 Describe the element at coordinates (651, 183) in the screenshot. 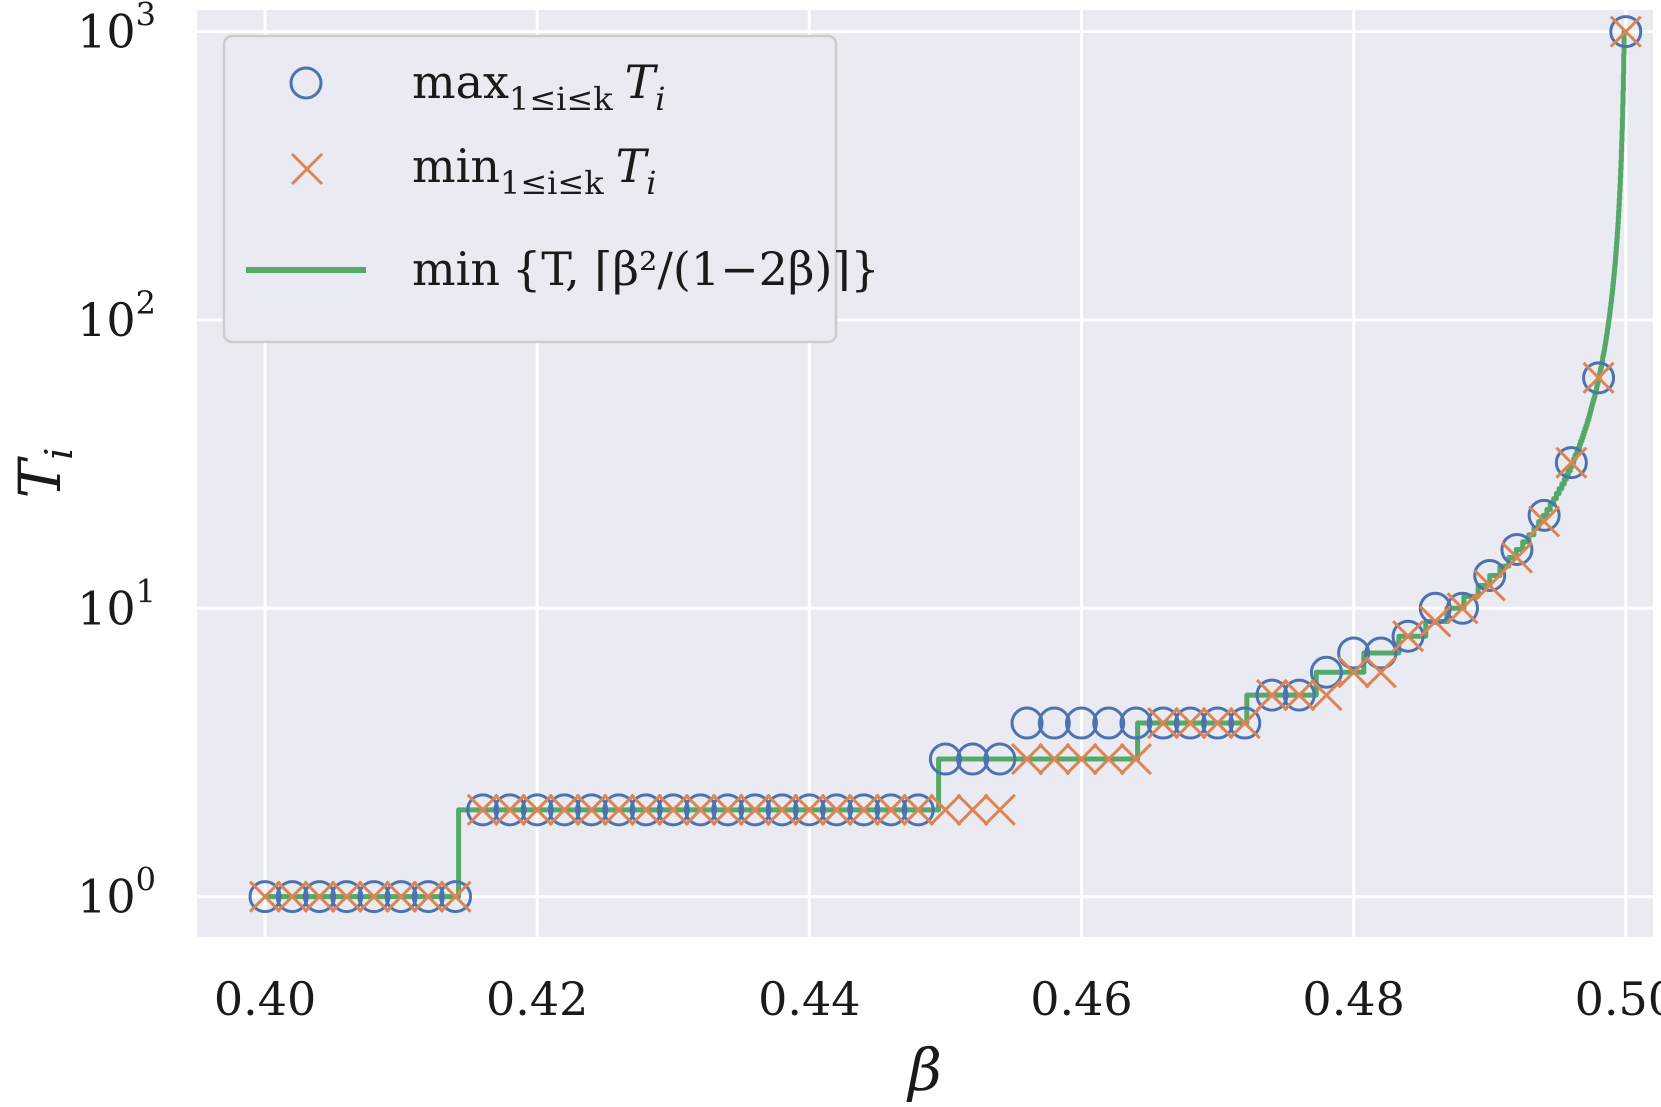

I see `legend-min-tail-sub: i` at that location.